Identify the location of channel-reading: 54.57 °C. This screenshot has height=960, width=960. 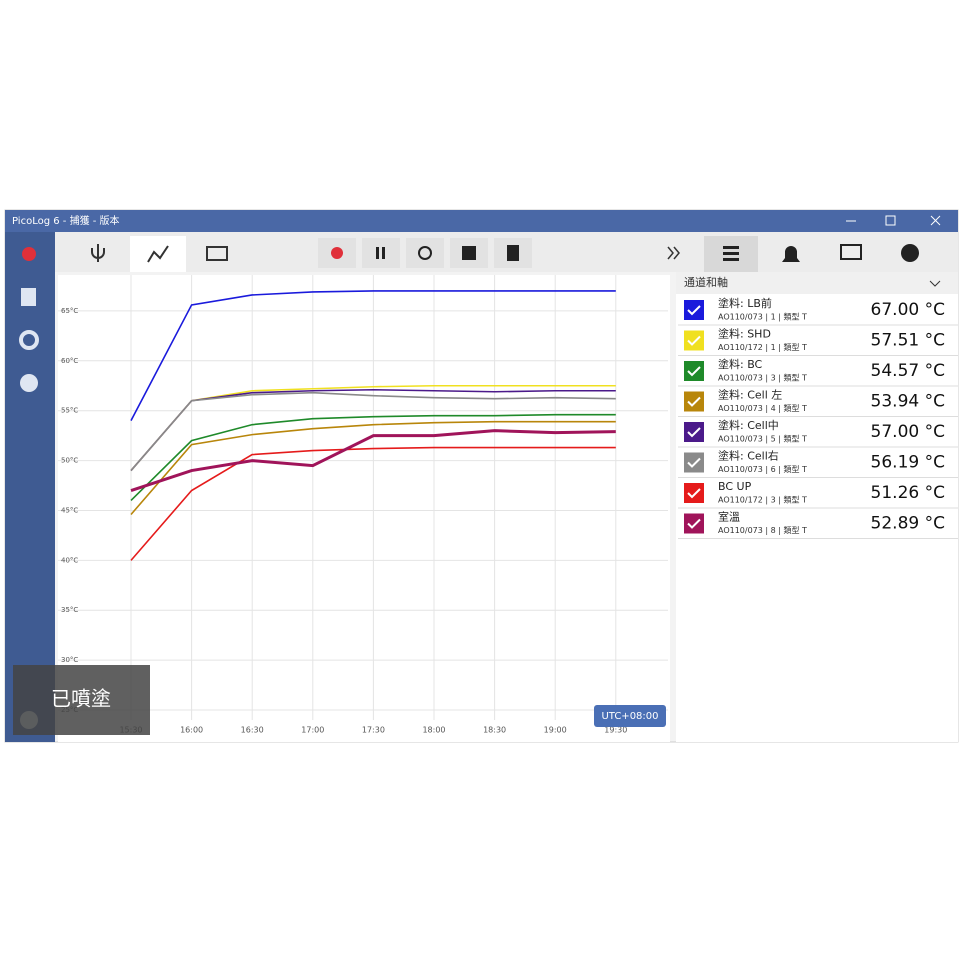
(908, 371).